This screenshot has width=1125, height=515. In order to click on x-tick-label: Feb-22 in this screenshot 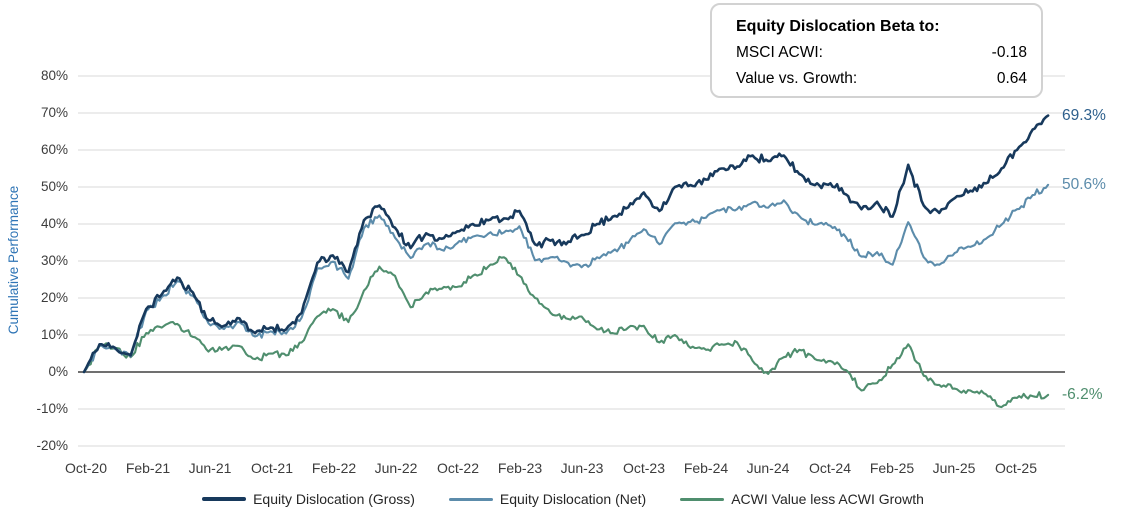, I will do `click(334, 468)`.